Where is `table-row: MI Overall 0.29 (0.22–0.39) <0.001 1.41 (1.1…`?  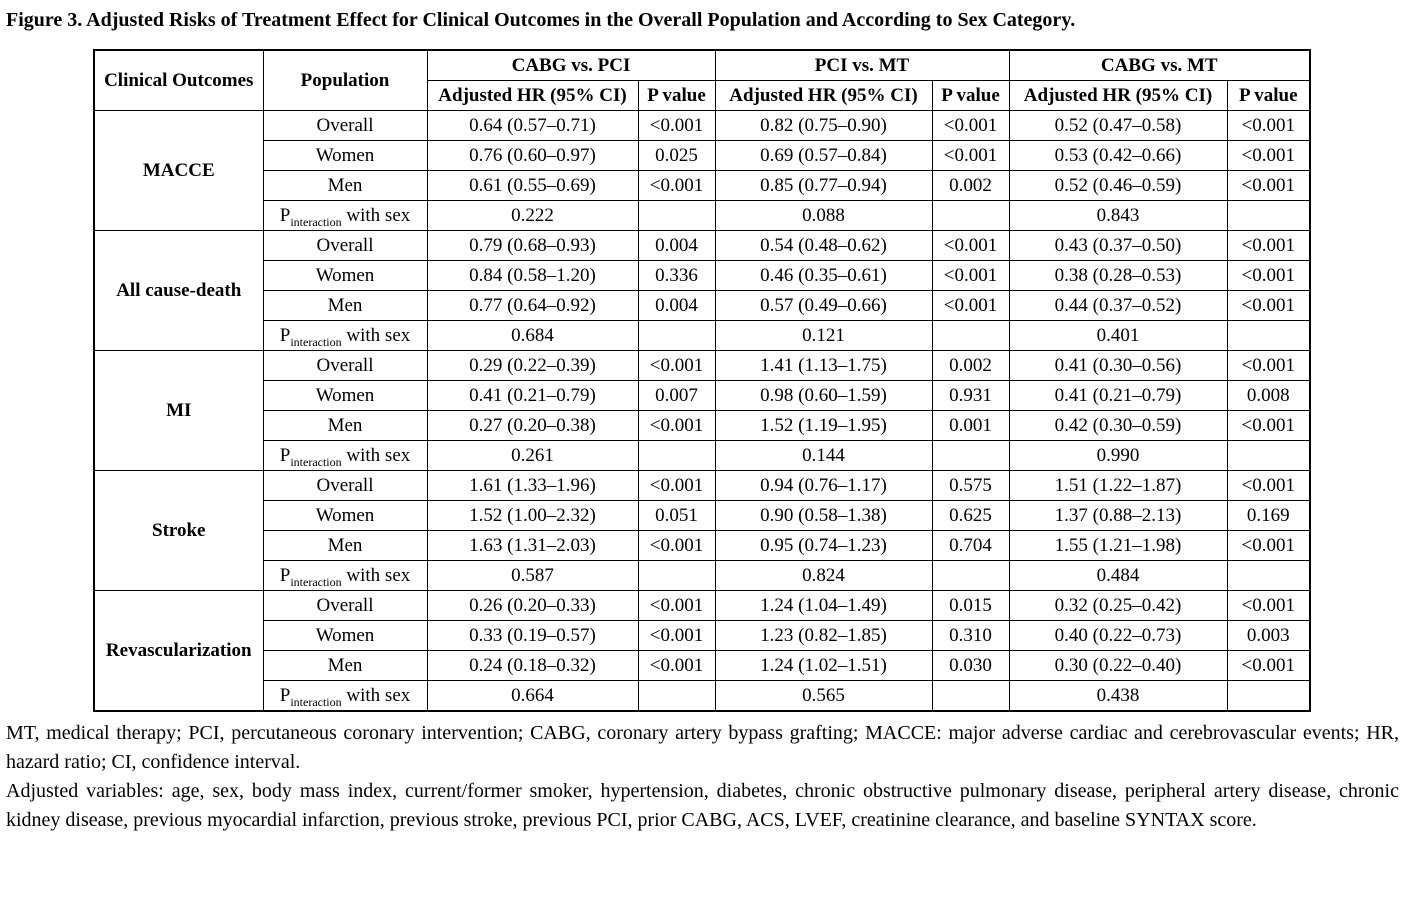 table-row: MI Overall 0.29 (0.22–0.39) <0.001 1.41 (1.1… is located at coordinates (702, 410).